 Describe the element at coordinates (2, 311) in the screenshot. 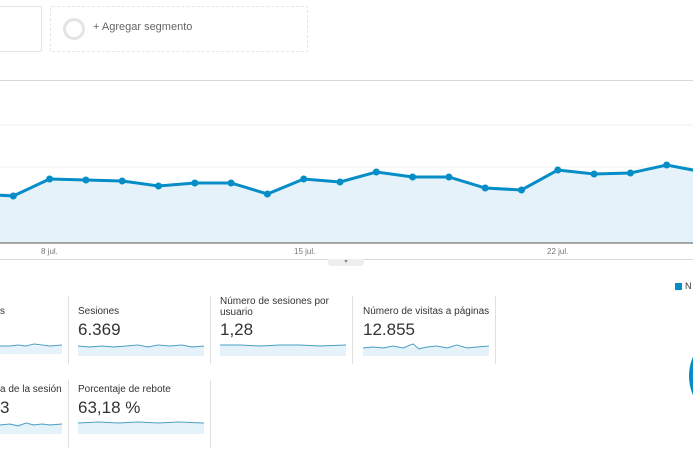

I see `metric-label: s` at that location.